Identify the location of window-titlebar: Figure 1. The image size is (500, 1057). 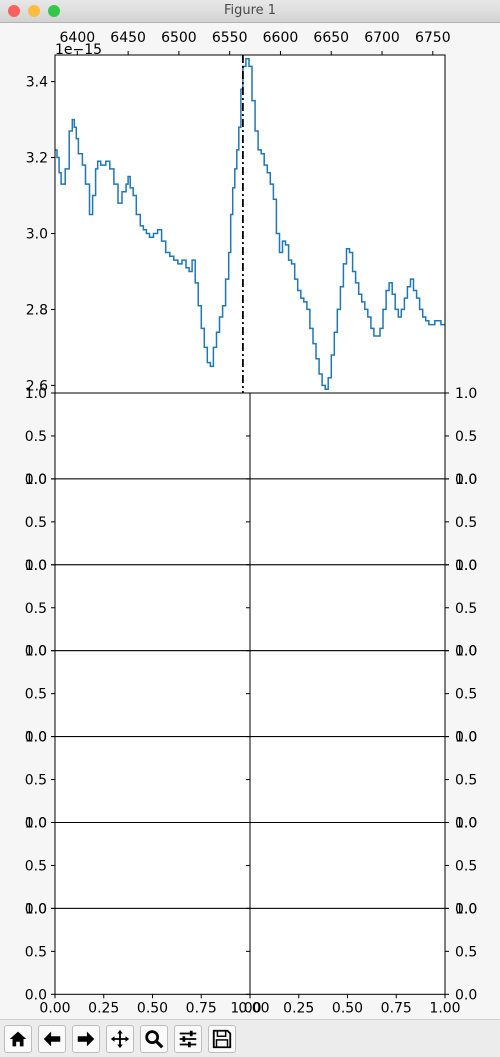
(250, 11).